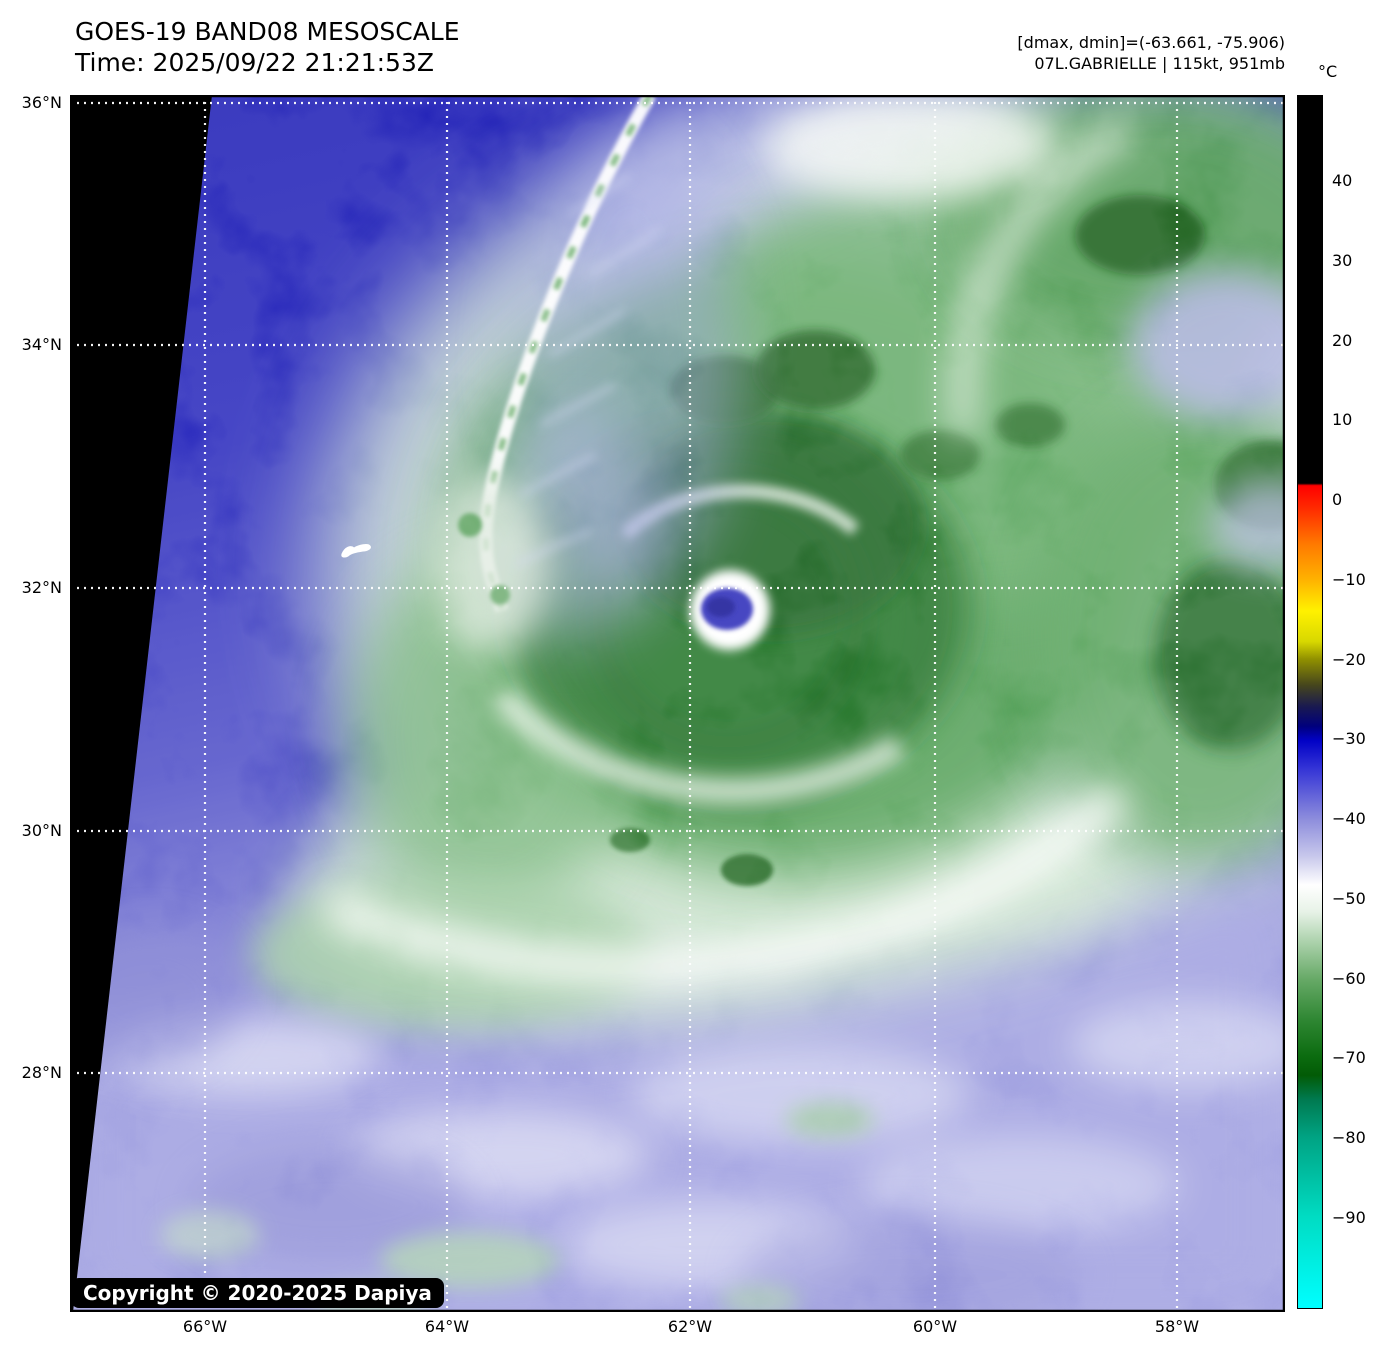 This screenshot has height=1359, width=1389. Describe the element at coordinates (41, 830) in the screenshot. I see `lat-tick-label: 30°N` at that location.